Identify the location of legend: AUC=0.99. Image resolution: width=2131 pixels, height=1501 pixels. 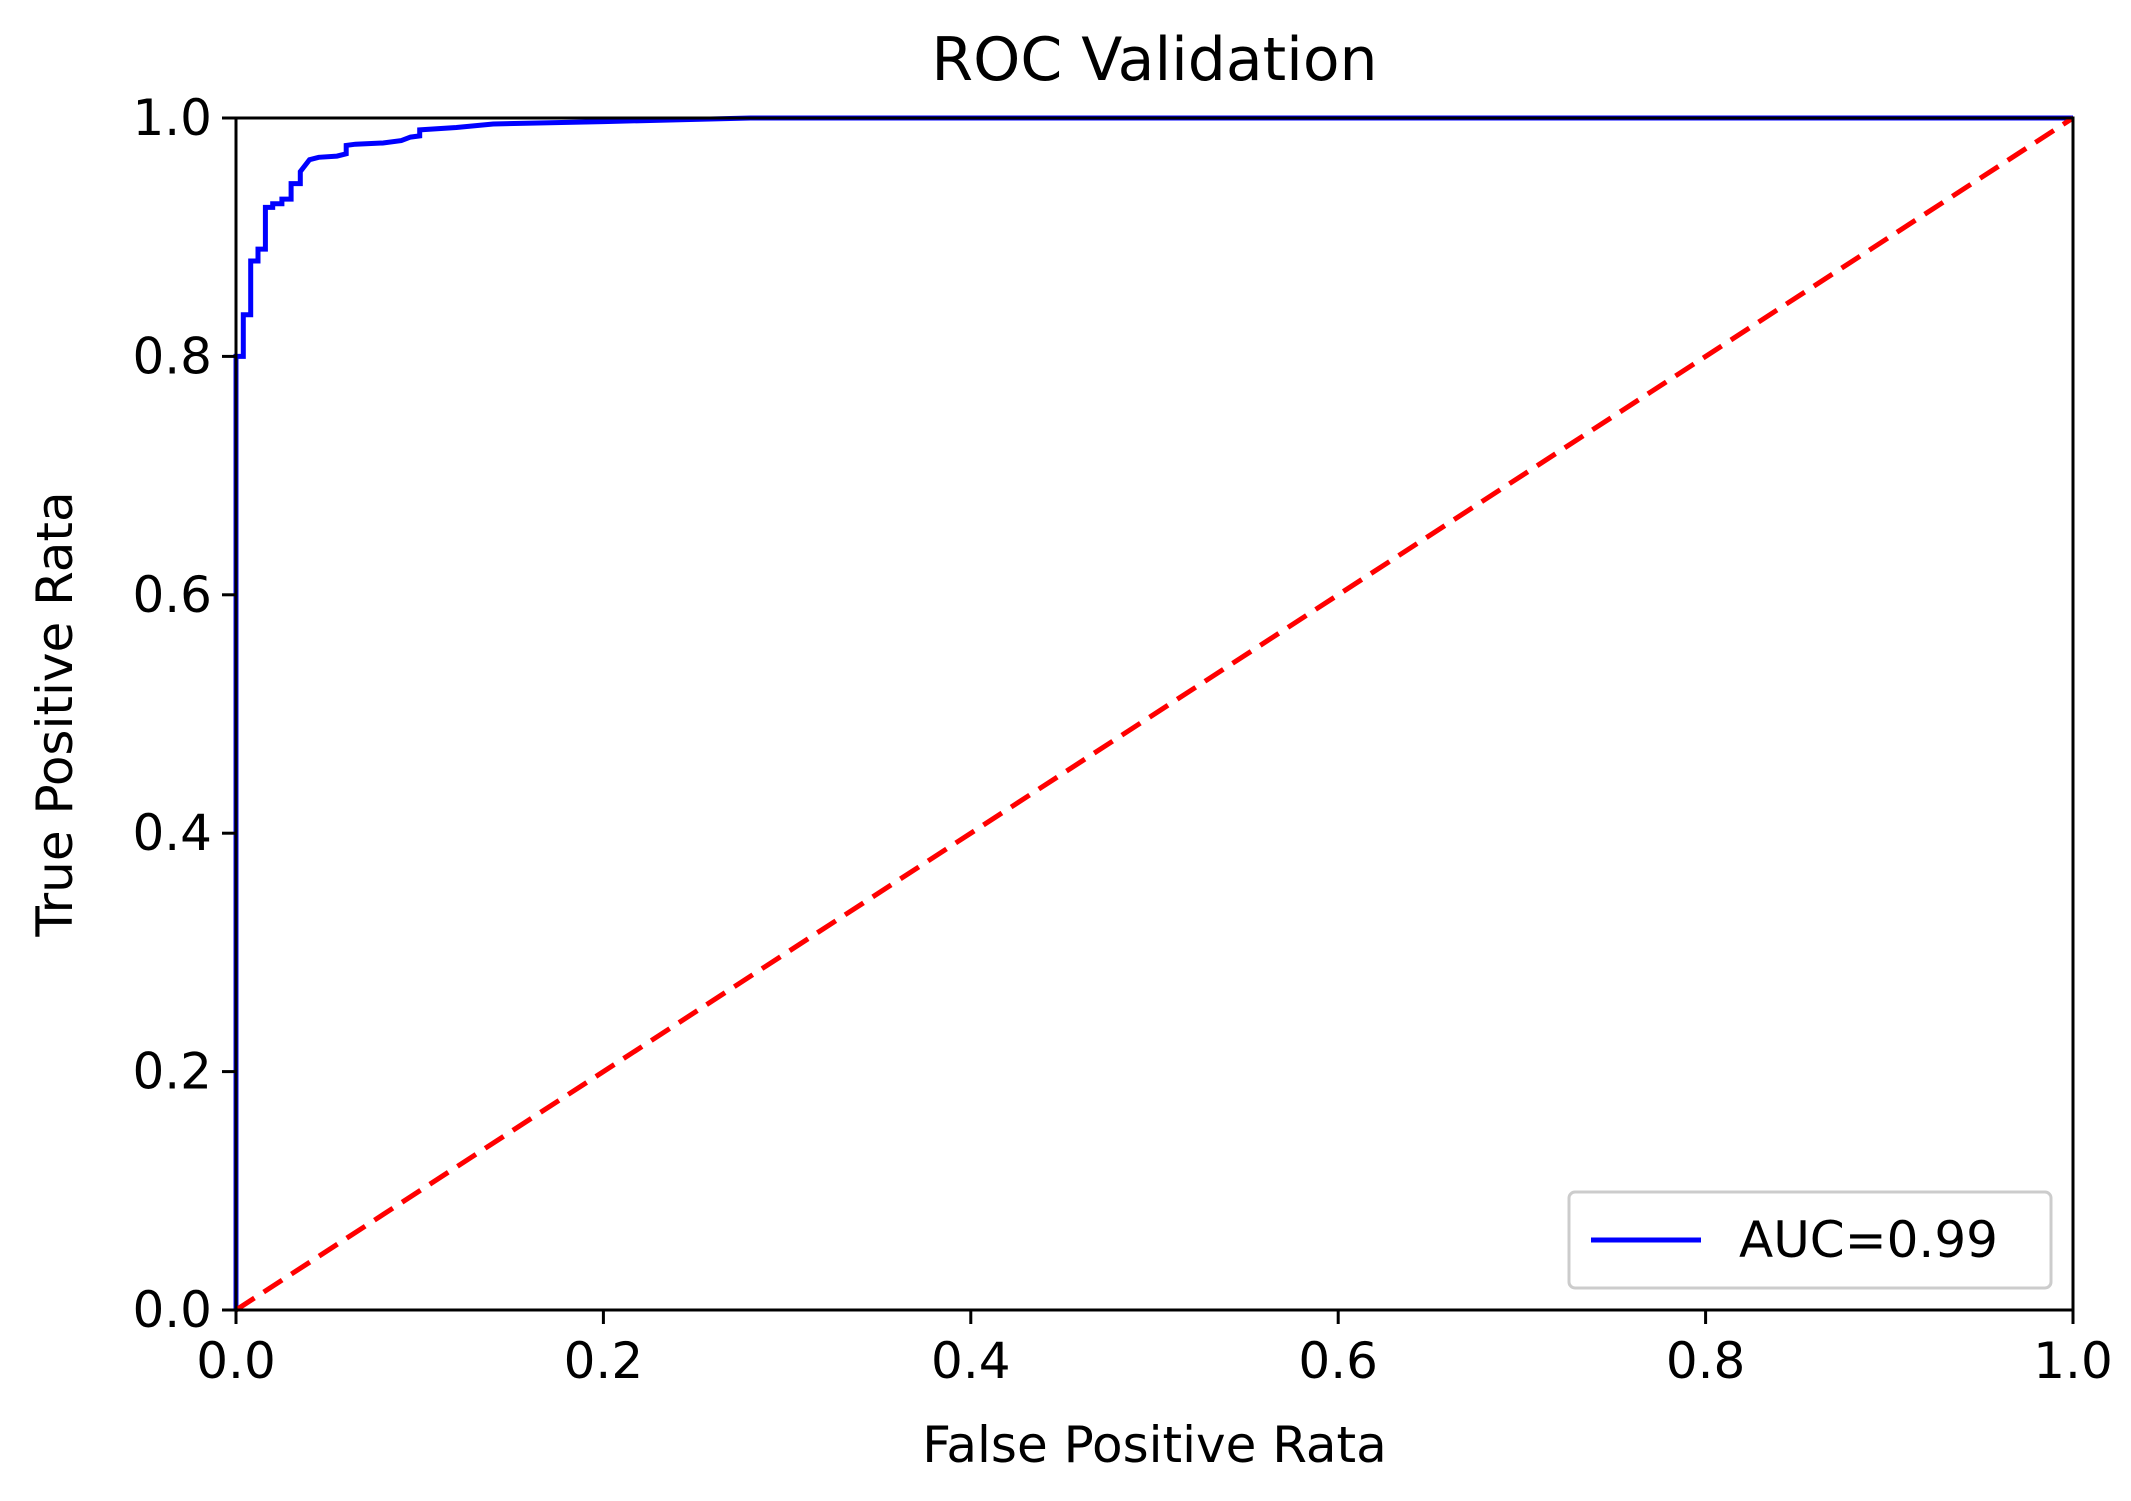
(1810, 1240).